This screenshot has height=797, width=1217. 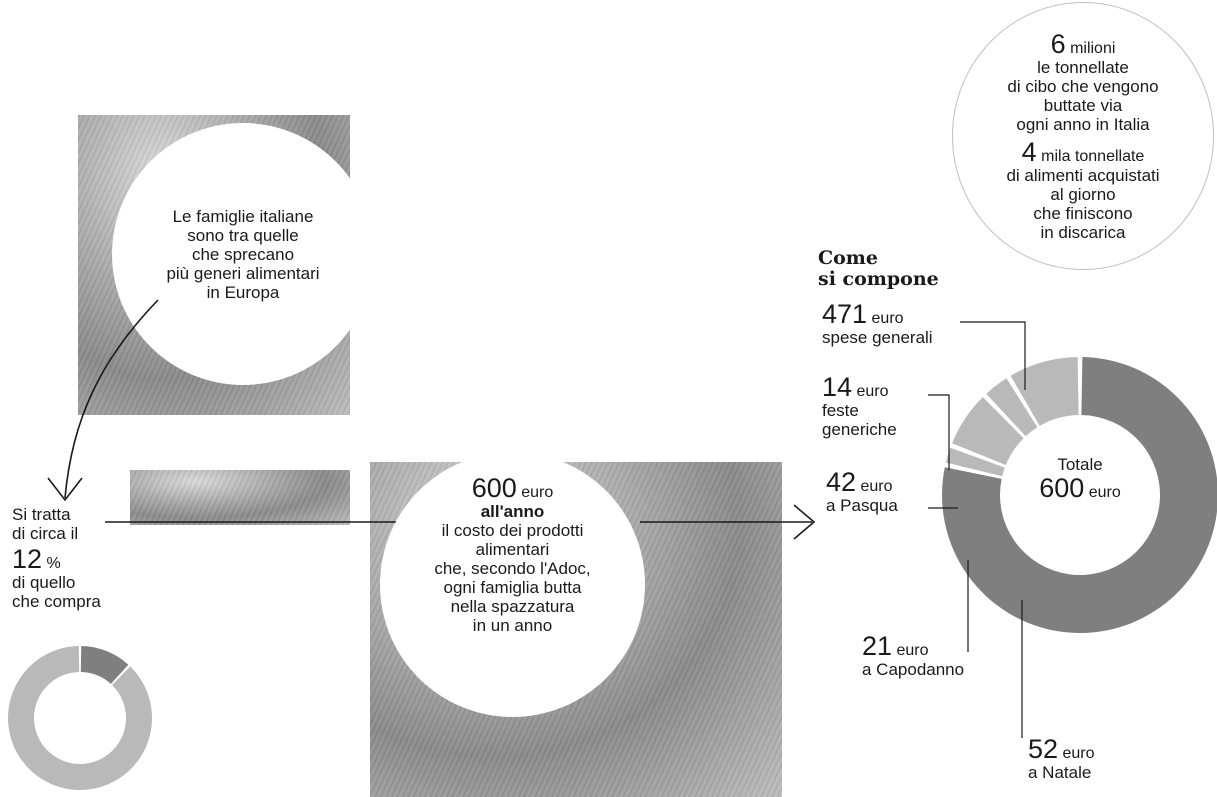 What do you see at coordinates (887, 318) in the screenshot?
I see `label-spese-unit: euro` at bounding box center [887, 318].